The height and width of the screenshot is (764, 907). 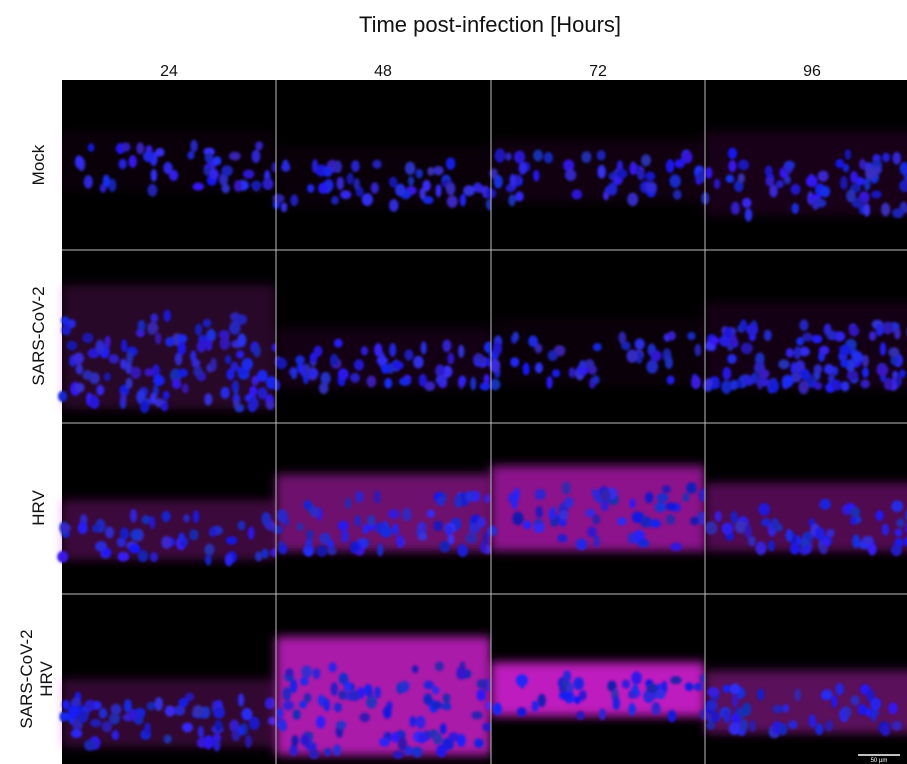 What do you see at coordinates (384, 185) in the screenshot?
I see `nuclei` at bounding box center [384, 185].